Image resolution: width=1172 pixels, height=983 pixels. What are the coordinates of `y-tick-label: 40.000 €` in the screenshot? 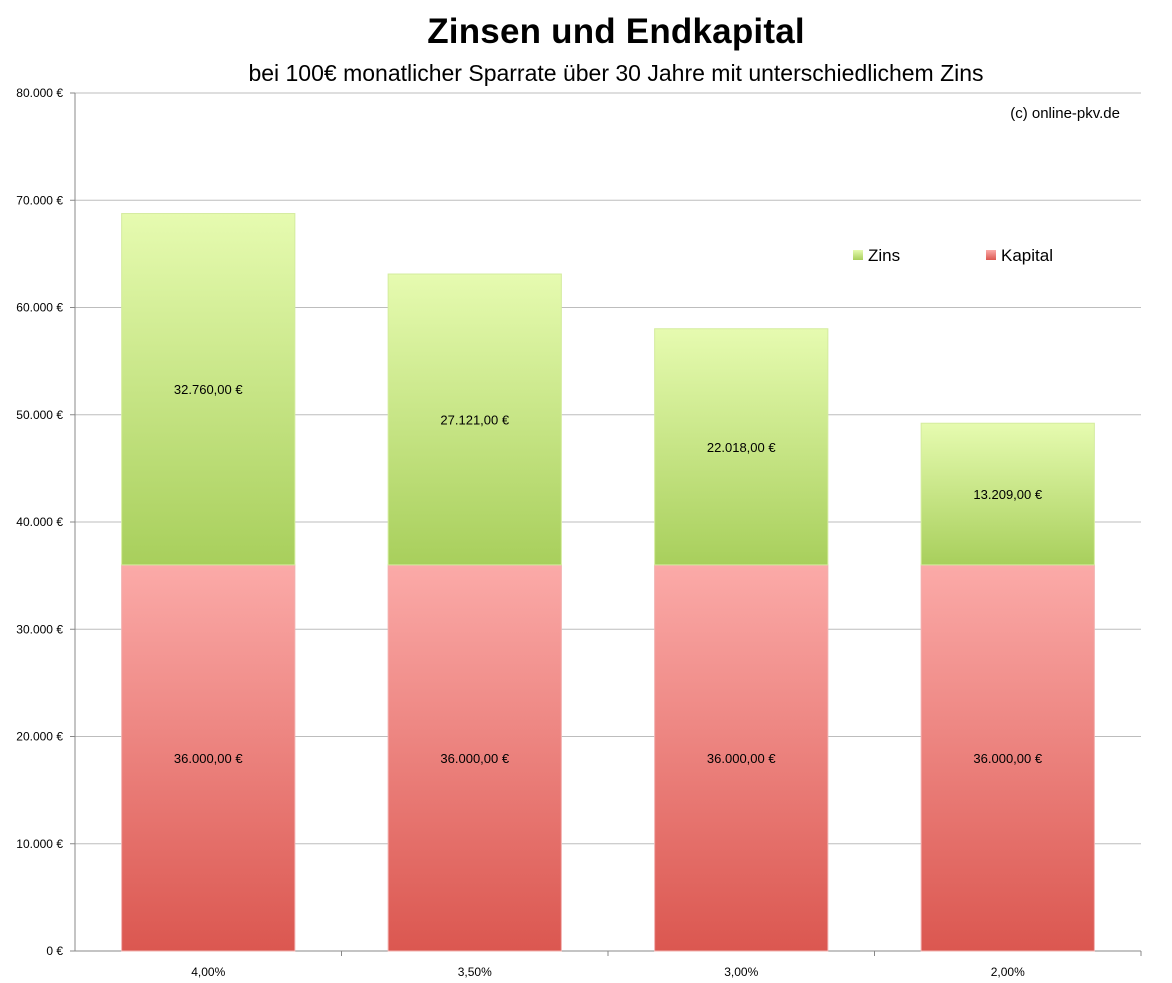 It's located at (39, 522).